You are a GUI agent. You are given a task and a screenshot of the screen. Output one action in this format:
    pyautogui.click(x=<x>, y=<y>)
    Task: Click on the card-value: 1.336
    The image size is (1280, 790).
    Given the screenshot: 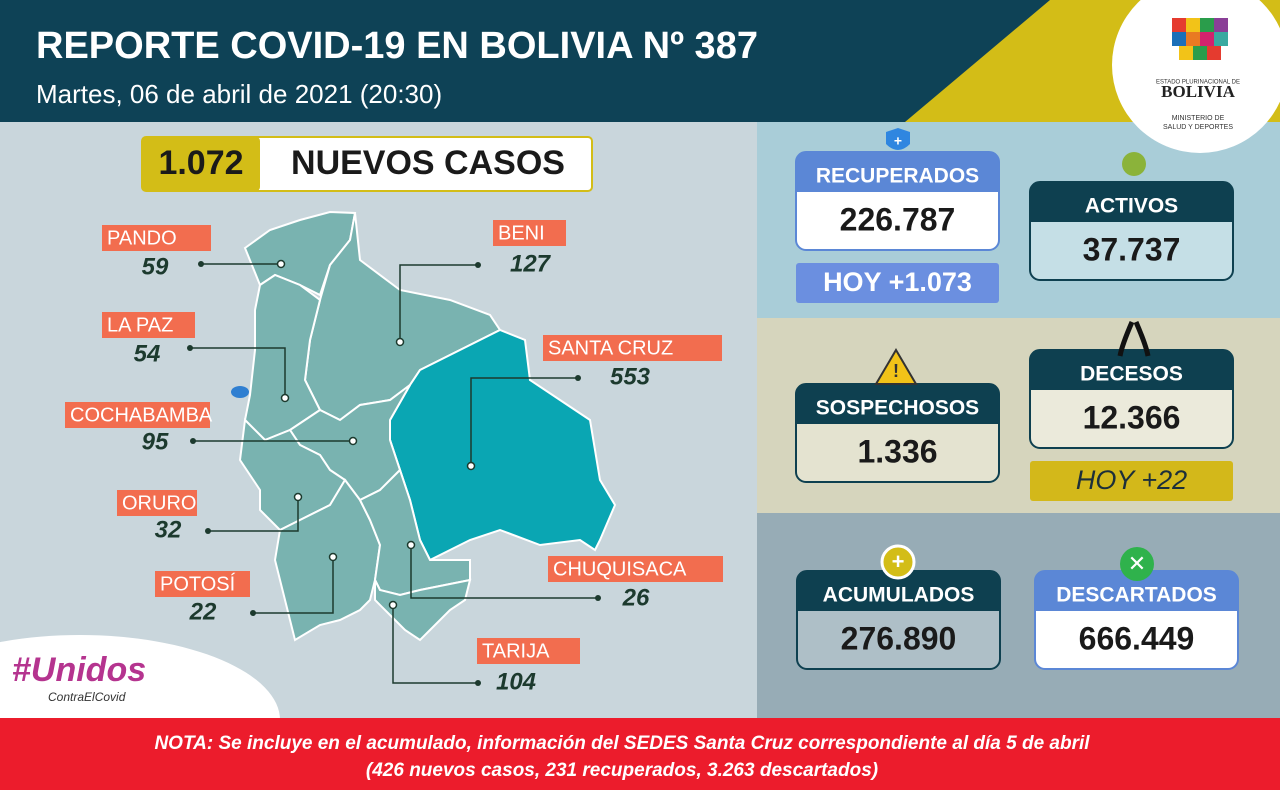 What is the action you would take?
    pyautogui.click(x=897, y=451)
    